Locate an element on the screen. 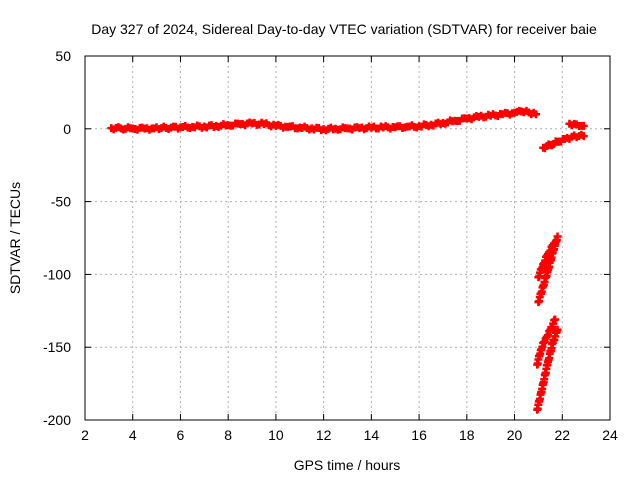 The width and height of the screenshot is (640, 480). x-tick-label: 22 is located at coordinates (562, 435).